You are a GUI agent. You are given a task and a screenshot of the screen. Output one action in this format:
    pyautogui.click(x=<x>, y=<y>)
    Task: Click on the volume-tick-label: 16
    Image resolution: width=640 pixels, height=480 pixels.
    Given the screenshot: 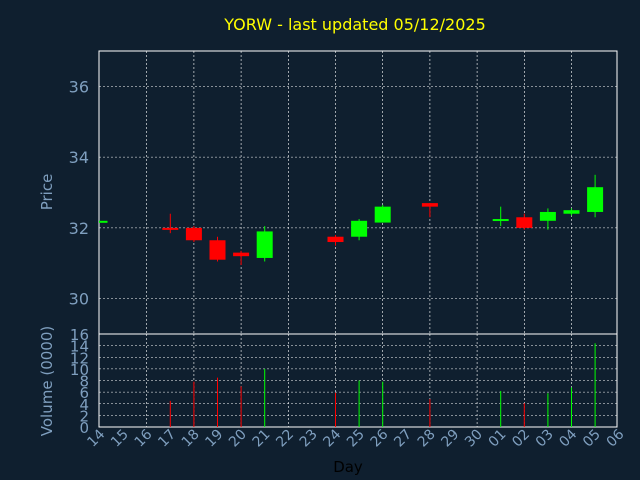 What is the action you would take?
    pyautogui.click(x=79, y=335)
    